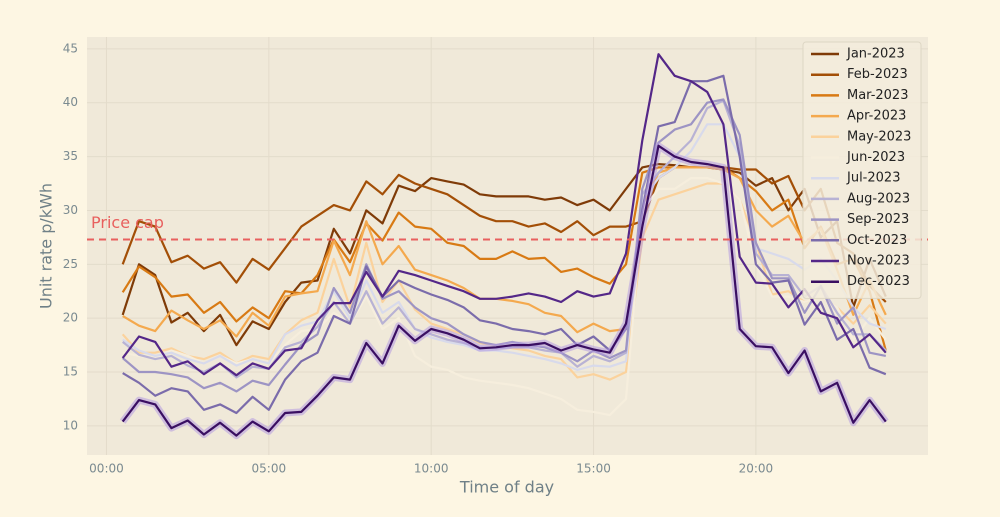 The image size is (1000, 517). What do you see at coordinates (756, 469) in the screenshot?
I see `x-tick-label: 20:00` at bounding box center [756, 469].